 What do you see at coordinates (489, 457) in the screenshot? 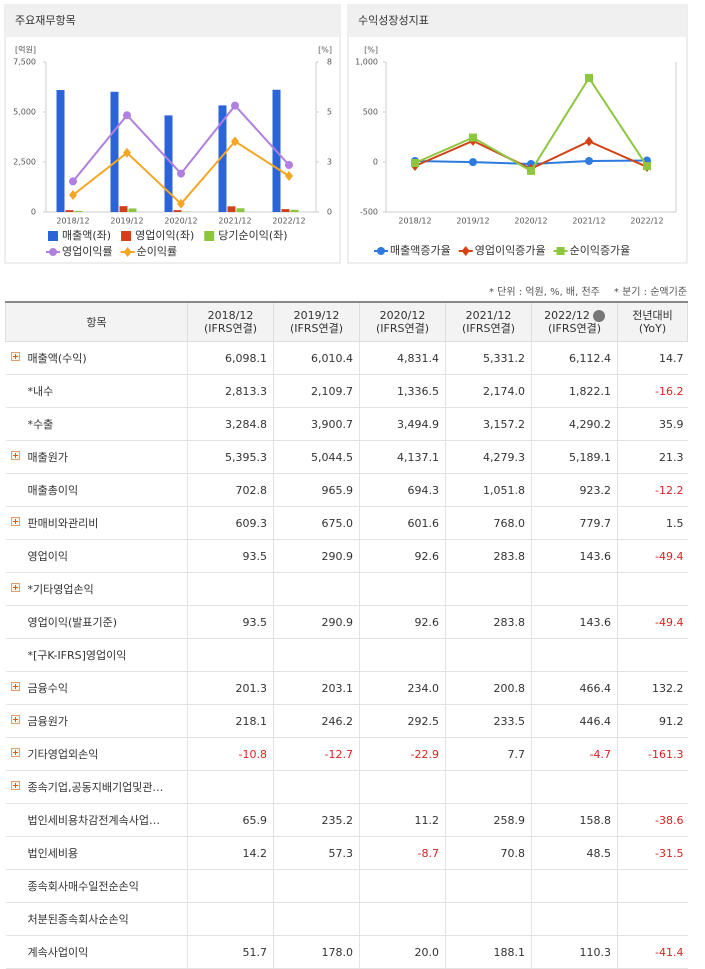
I see `value-cell: 4,279.3` at bounding box center [489, 457].